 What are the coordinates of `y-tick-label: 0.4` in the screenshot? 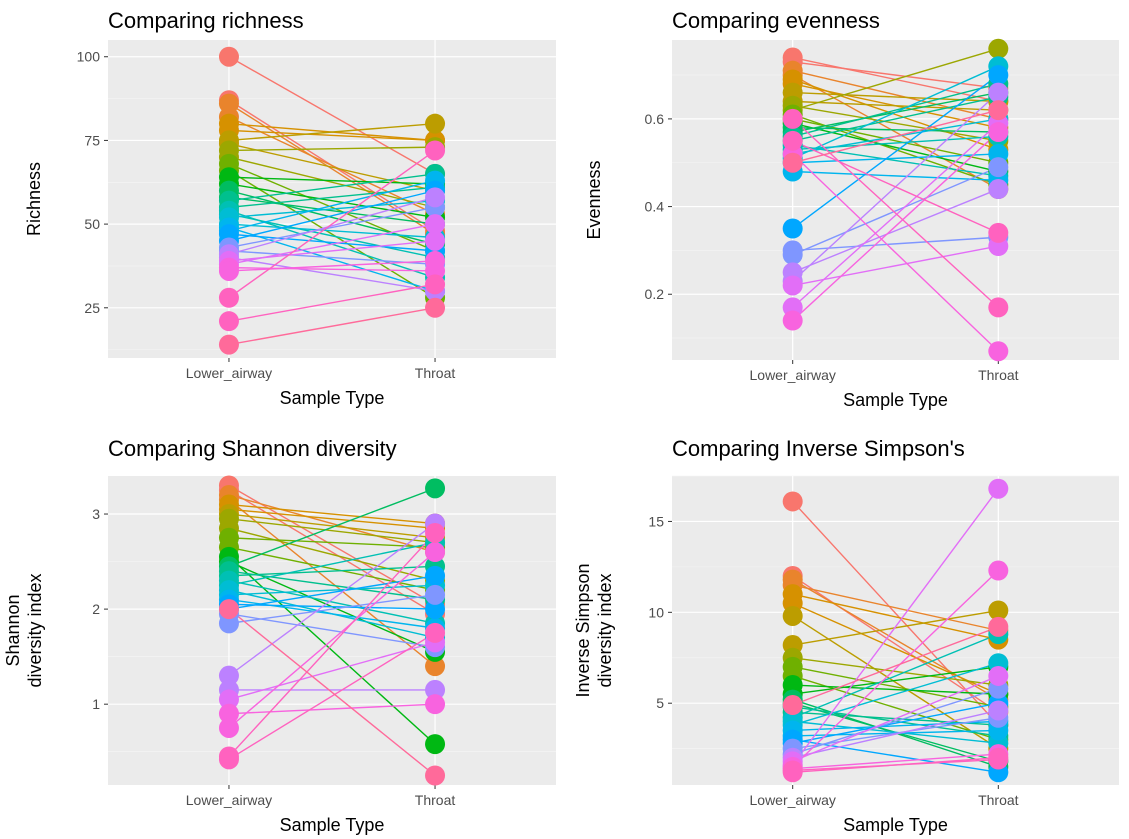 It's located at (655, 207).